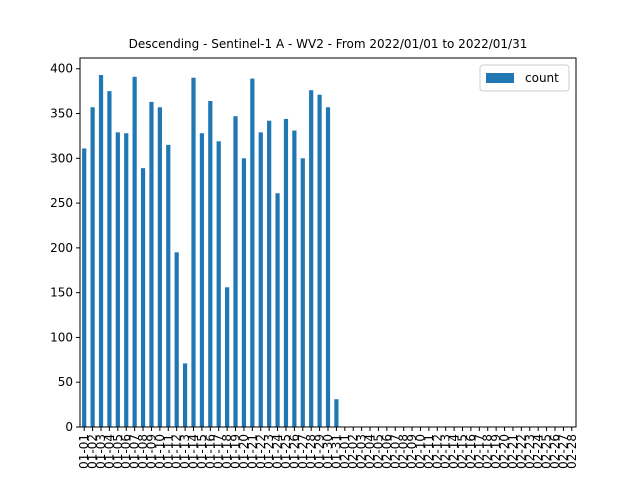 The width and height of the screenshot is (640, 484). What do you see at coordinates (572, 451) in the screenshot?
I see `x-tick-label: 02-28` at bounding box center [572, 451].